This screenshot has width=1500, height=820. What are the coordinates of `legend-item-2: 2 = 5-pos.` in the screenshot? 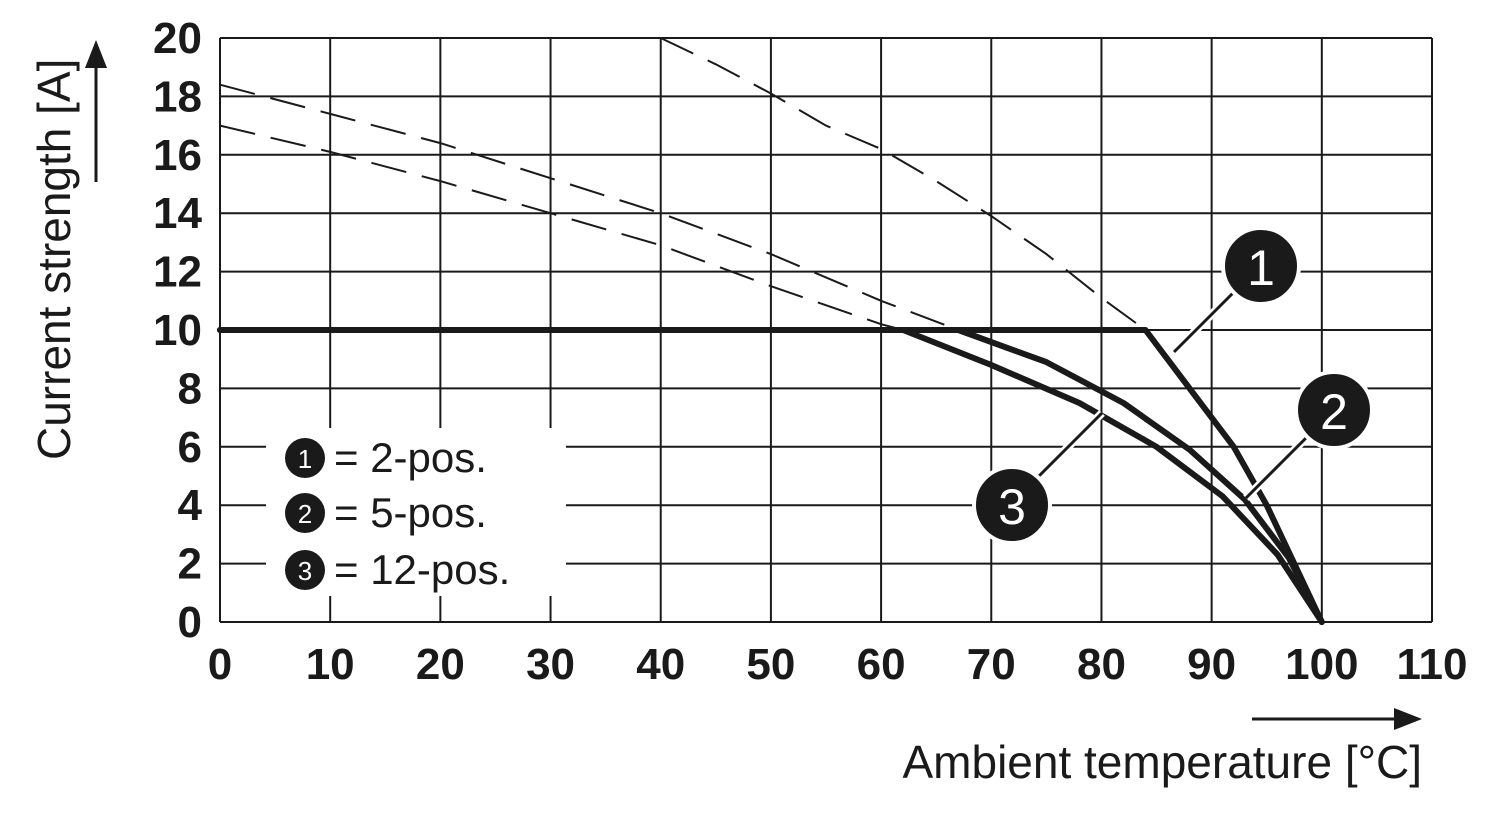 It's located at (386, 512).